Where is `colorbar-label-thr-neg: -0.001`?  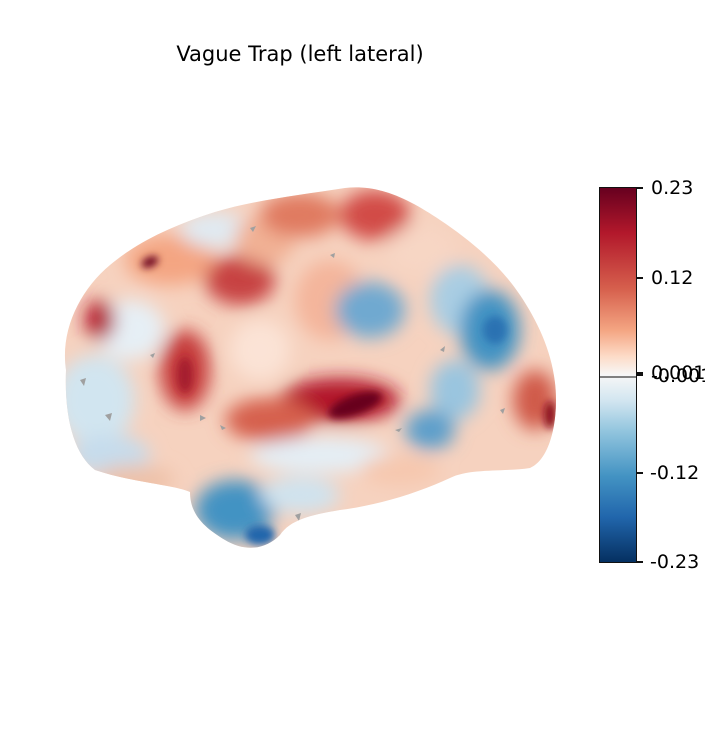 colorbar-label-thr-neg: -0.001 is located at coordinates (678, 376).